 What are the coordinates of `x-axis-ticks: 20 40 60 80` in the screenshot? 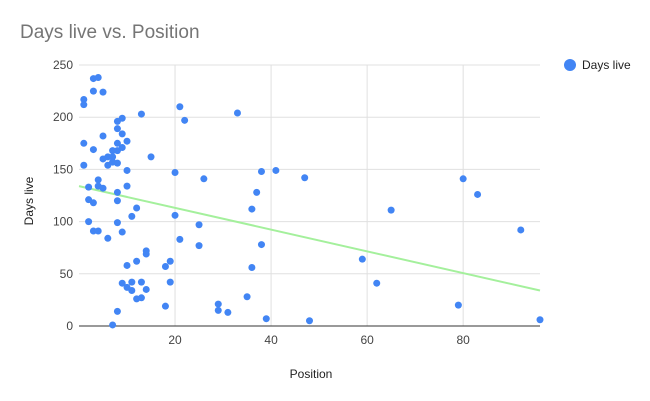 It's located at (319, 340).